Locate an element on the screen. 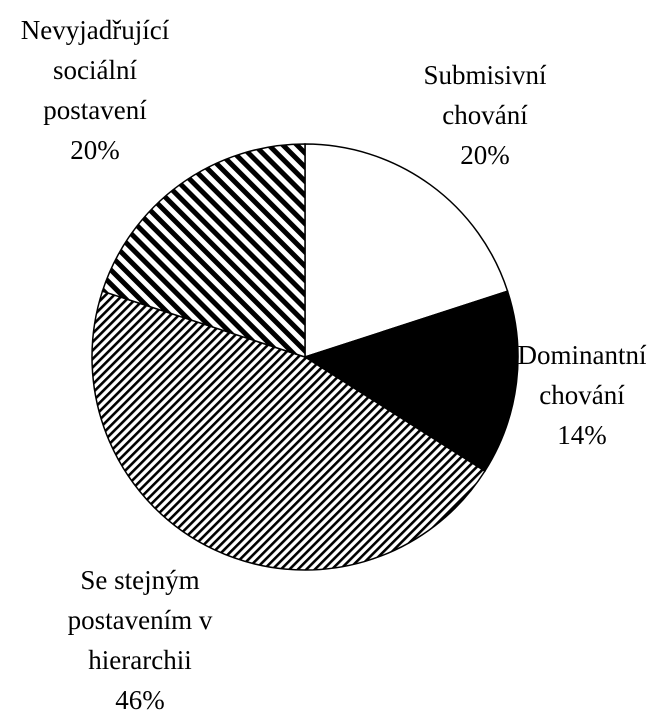 Image resolution: width=666 pixels, height=722 pixels. slice-name: Dominantní chování is located at coordinates (582, 375).